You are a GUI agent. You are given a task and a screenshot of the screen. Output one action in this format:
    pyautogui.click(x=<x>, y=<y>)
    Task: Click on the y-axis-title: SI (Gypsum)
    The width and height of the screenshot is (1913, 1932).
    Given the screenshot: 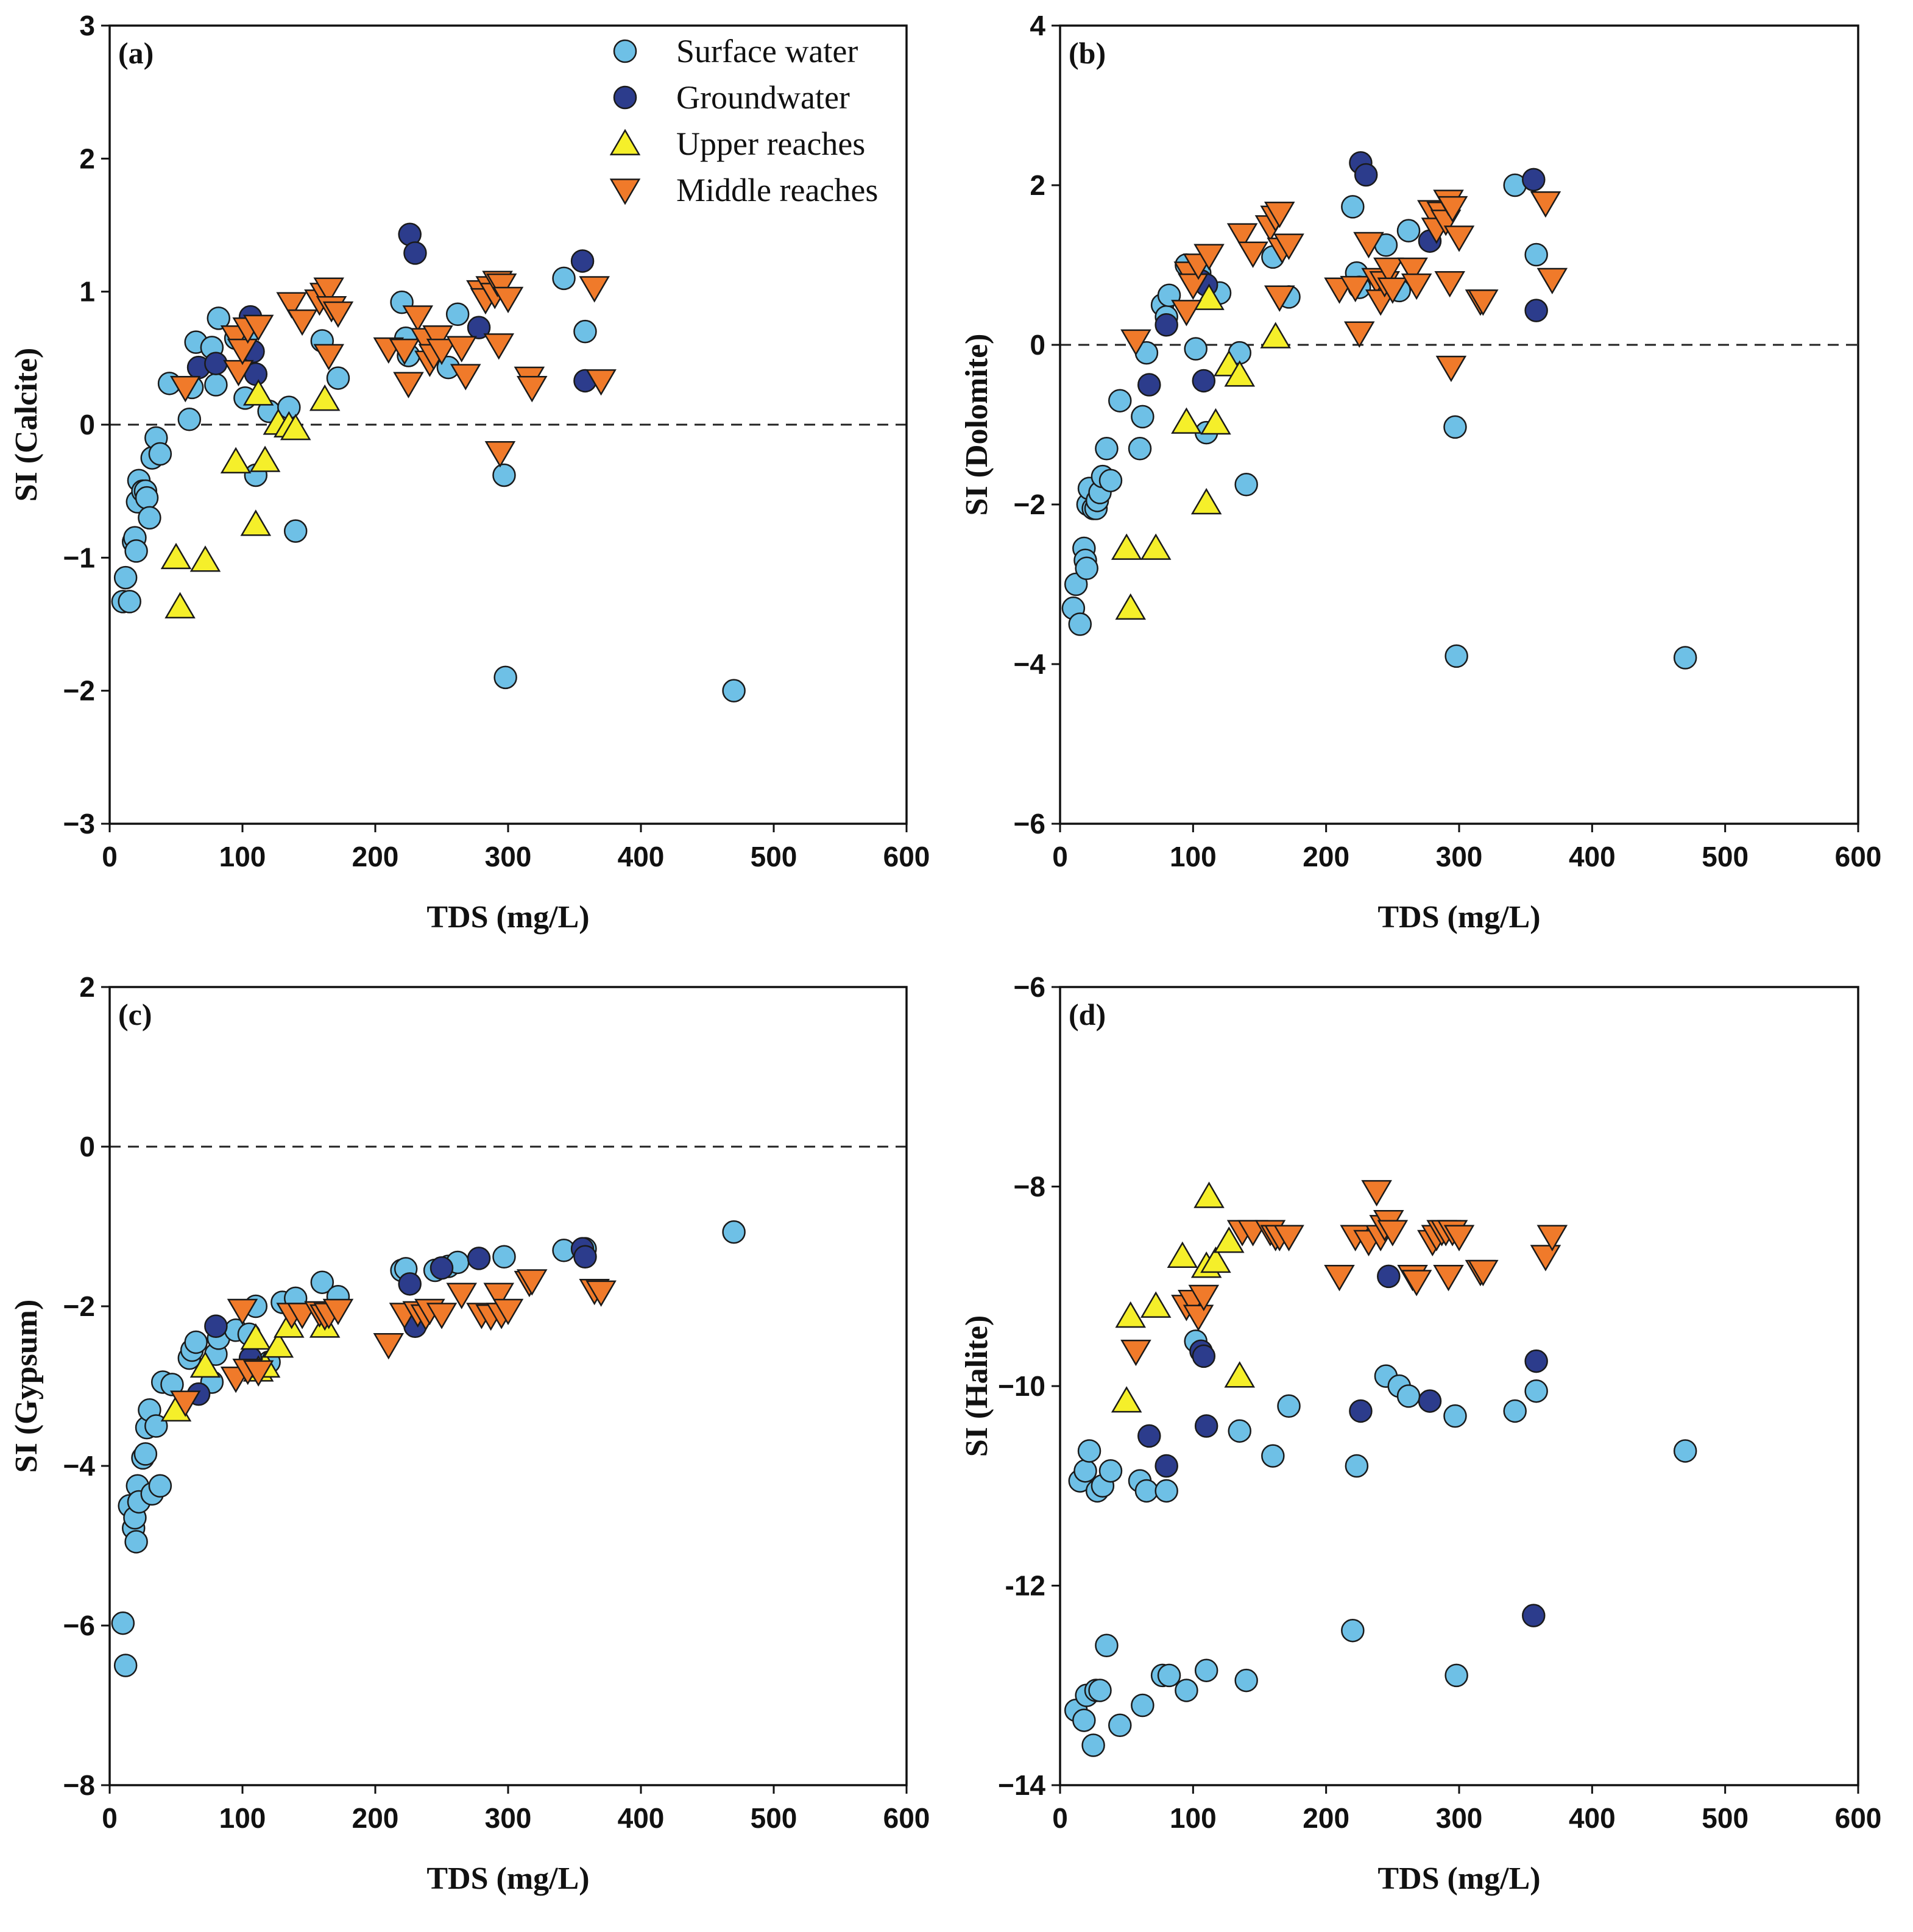 What is the action you would take?
    pyautogui.click(x=26, y=1386)
    